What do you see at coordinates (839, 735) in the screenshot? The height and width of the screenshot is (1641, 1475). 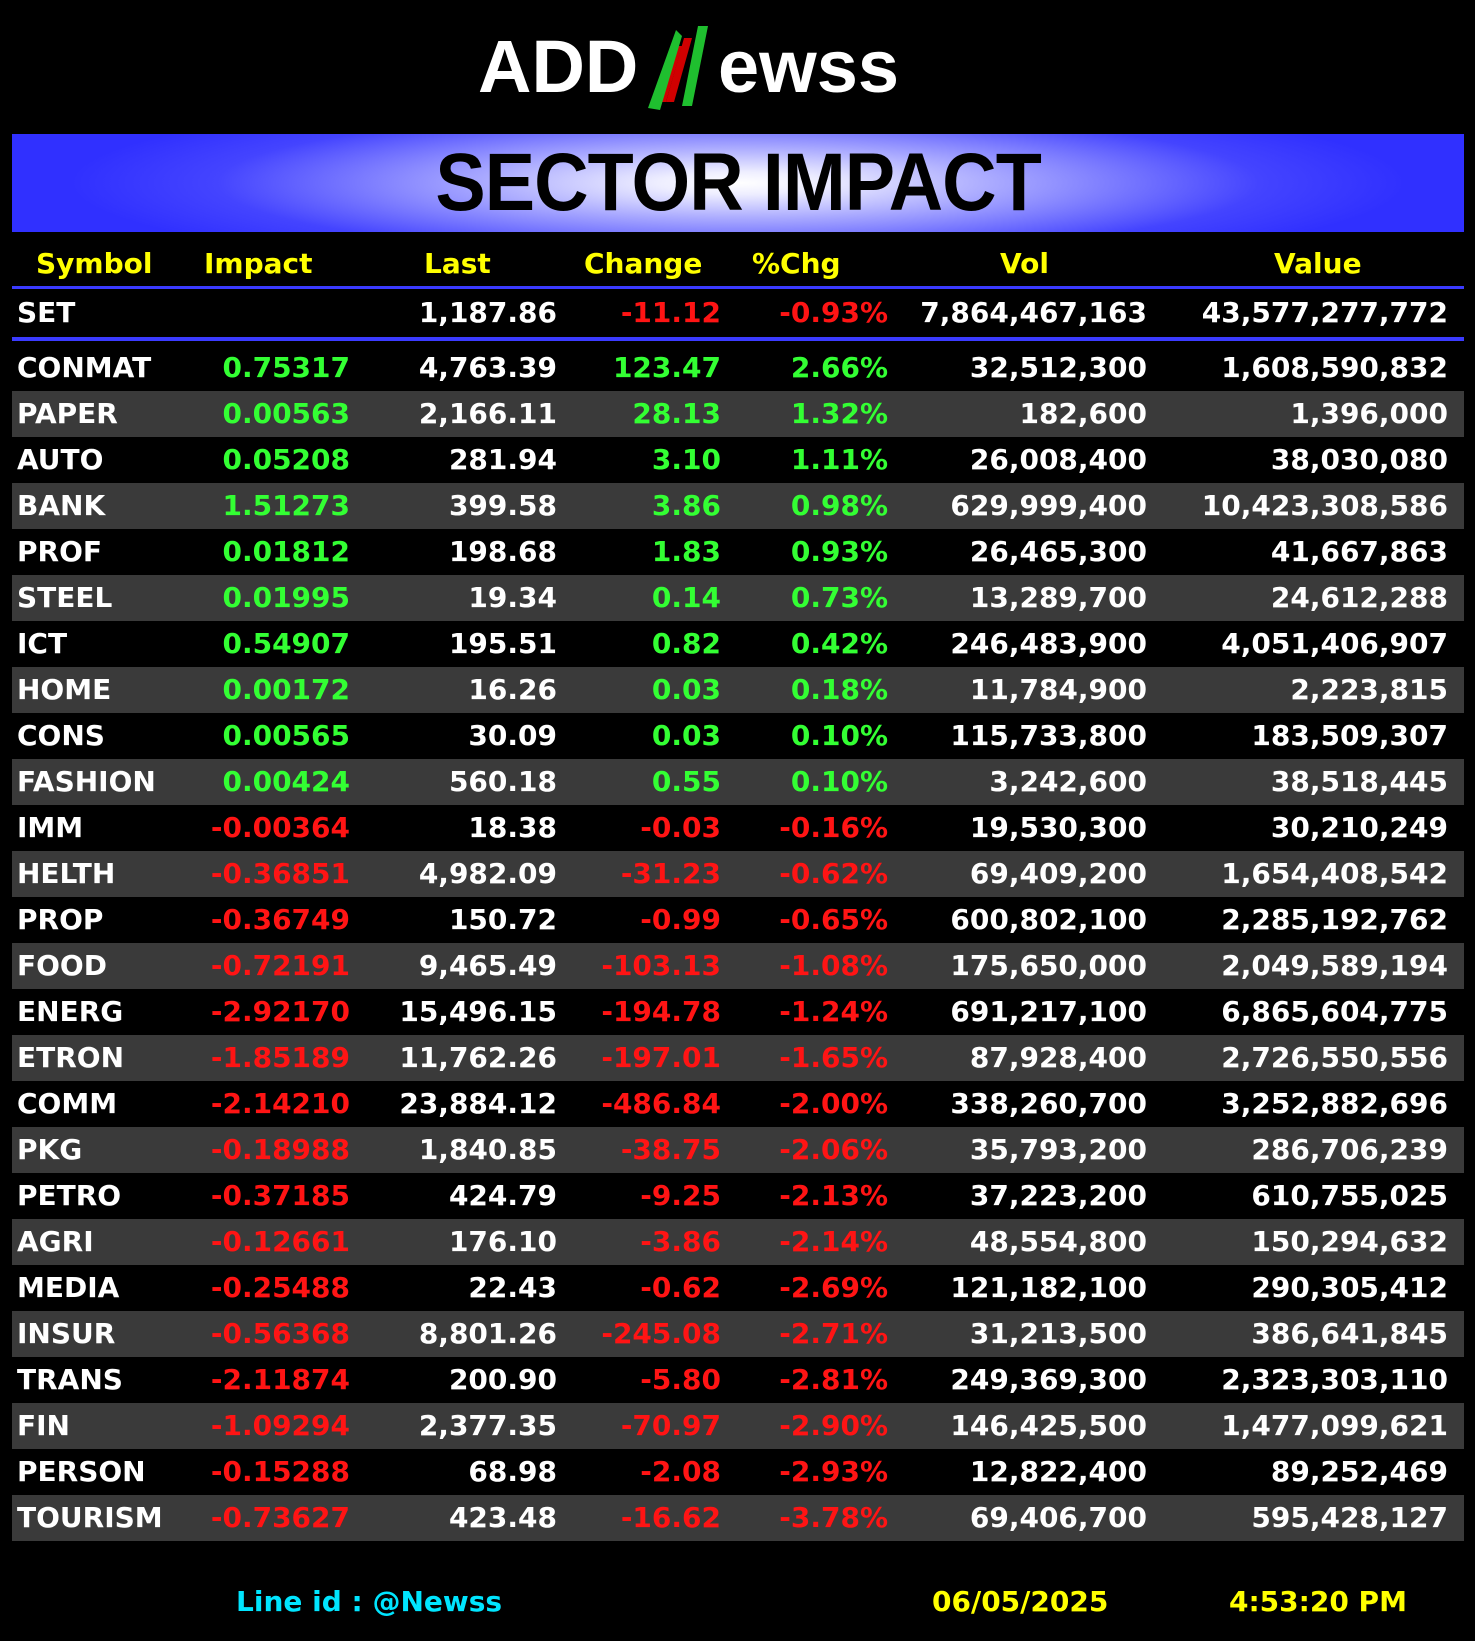 I see `row-pct-change: 0.10%` at bounding box center [839, 735].